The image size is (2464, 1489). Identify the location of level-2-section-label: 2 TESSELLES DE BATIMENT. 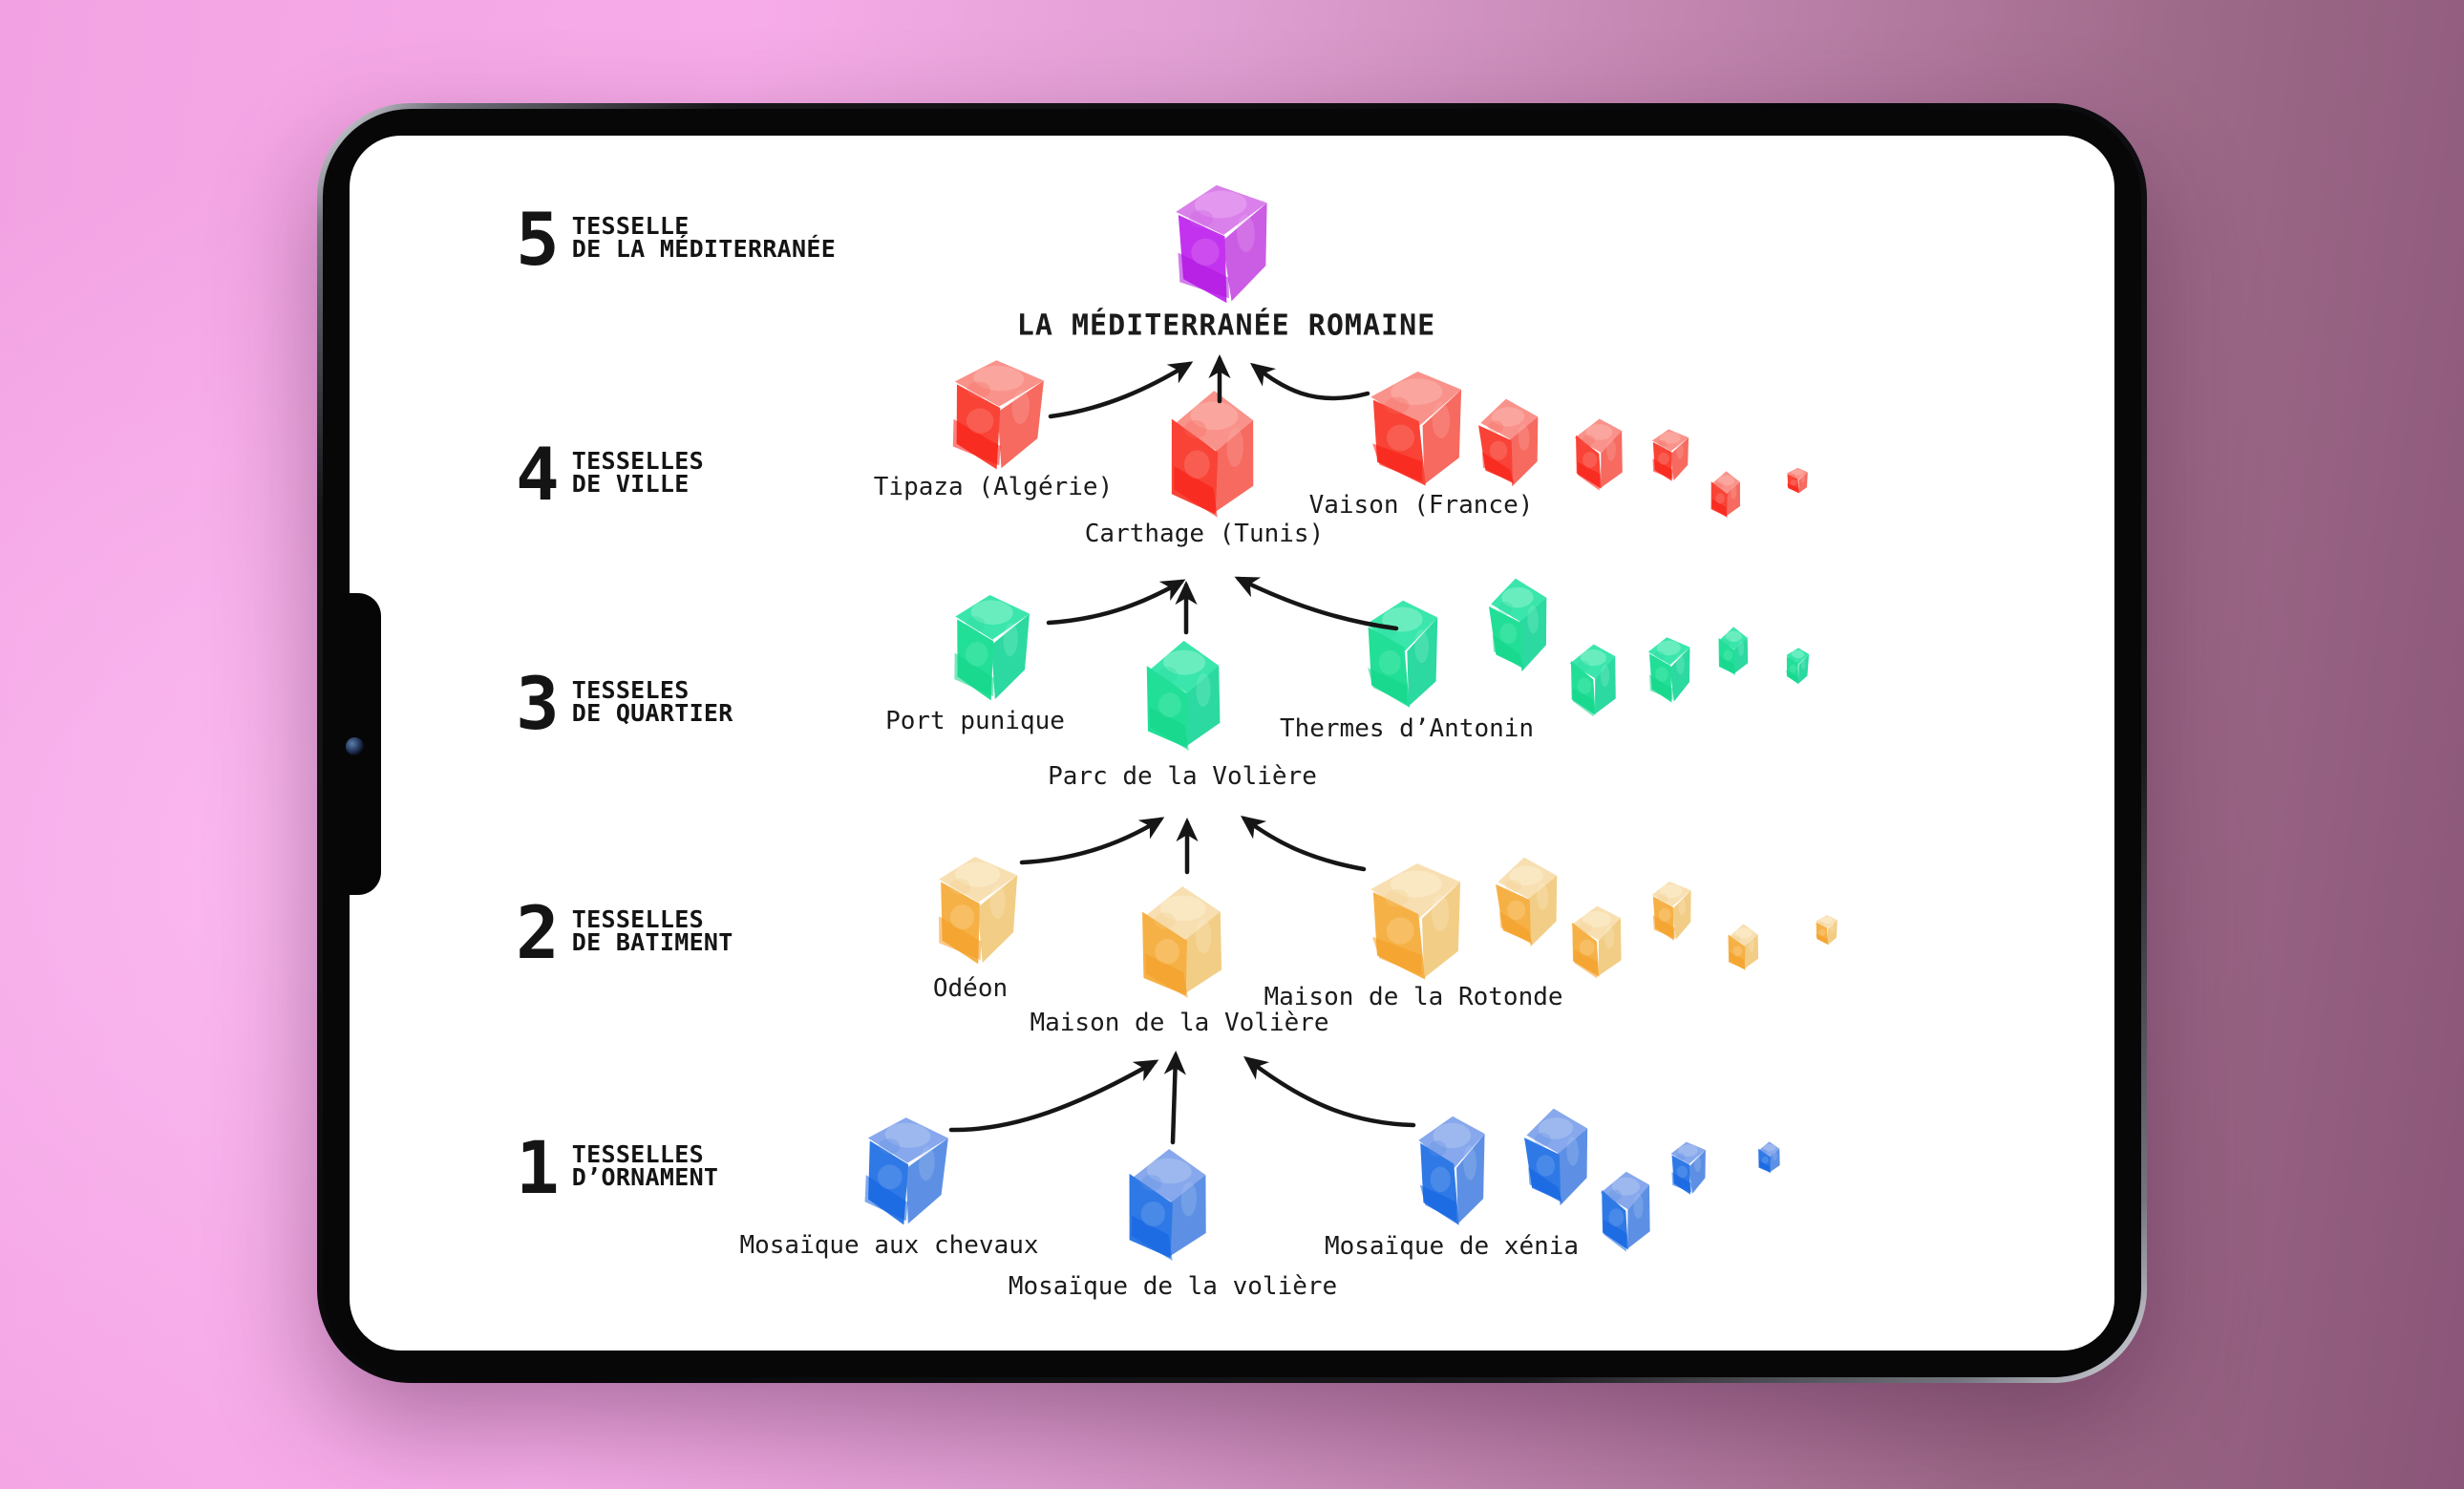
(624, 932).